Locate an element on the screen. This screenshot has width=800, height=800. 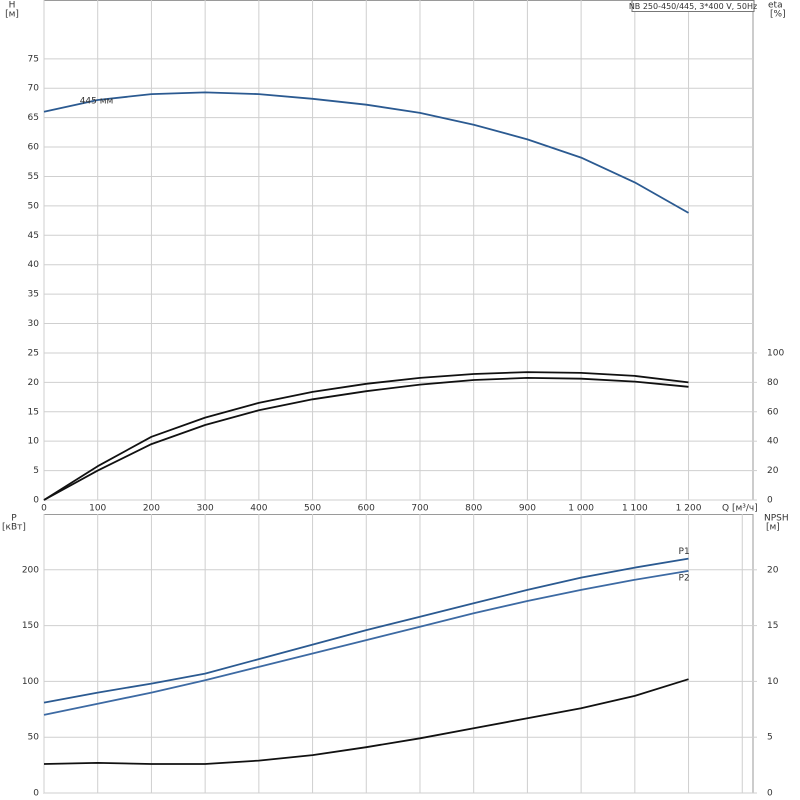
y2-tick-label: 60 is located at coordinates (773, 412).